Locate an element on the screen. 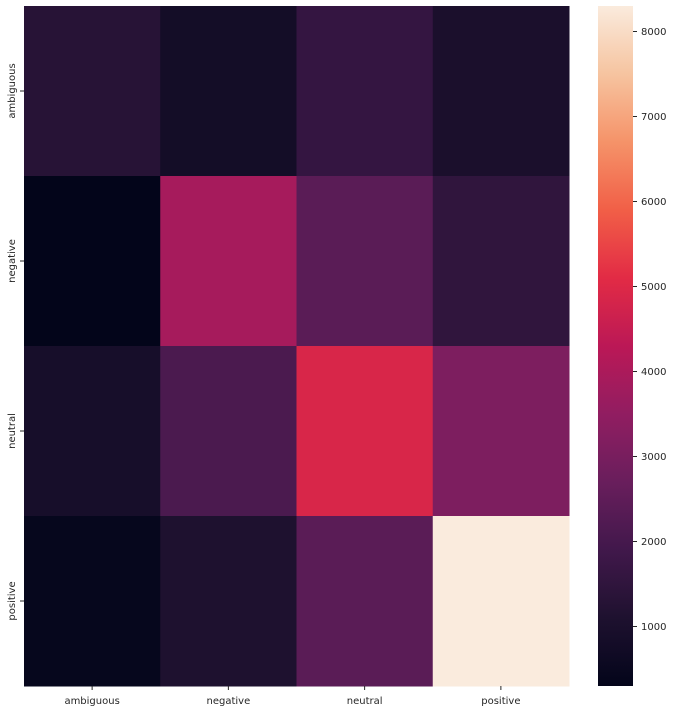 The height and width of the screenshot is (712, 677). colorbar-tick-label-7000: 7000 is located at coordinates (653, 117).